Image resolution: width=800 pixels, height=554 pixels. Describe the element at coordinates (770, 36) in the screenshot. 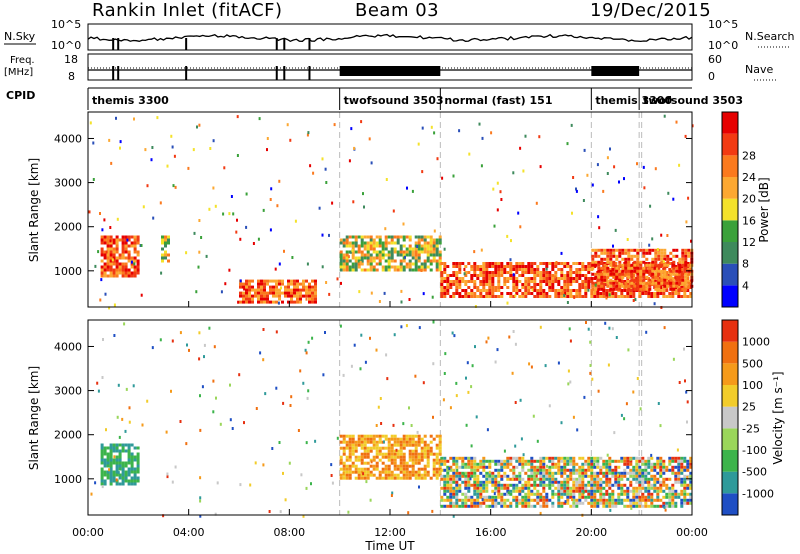

I see `nsearch-label: N.Search` at that location.